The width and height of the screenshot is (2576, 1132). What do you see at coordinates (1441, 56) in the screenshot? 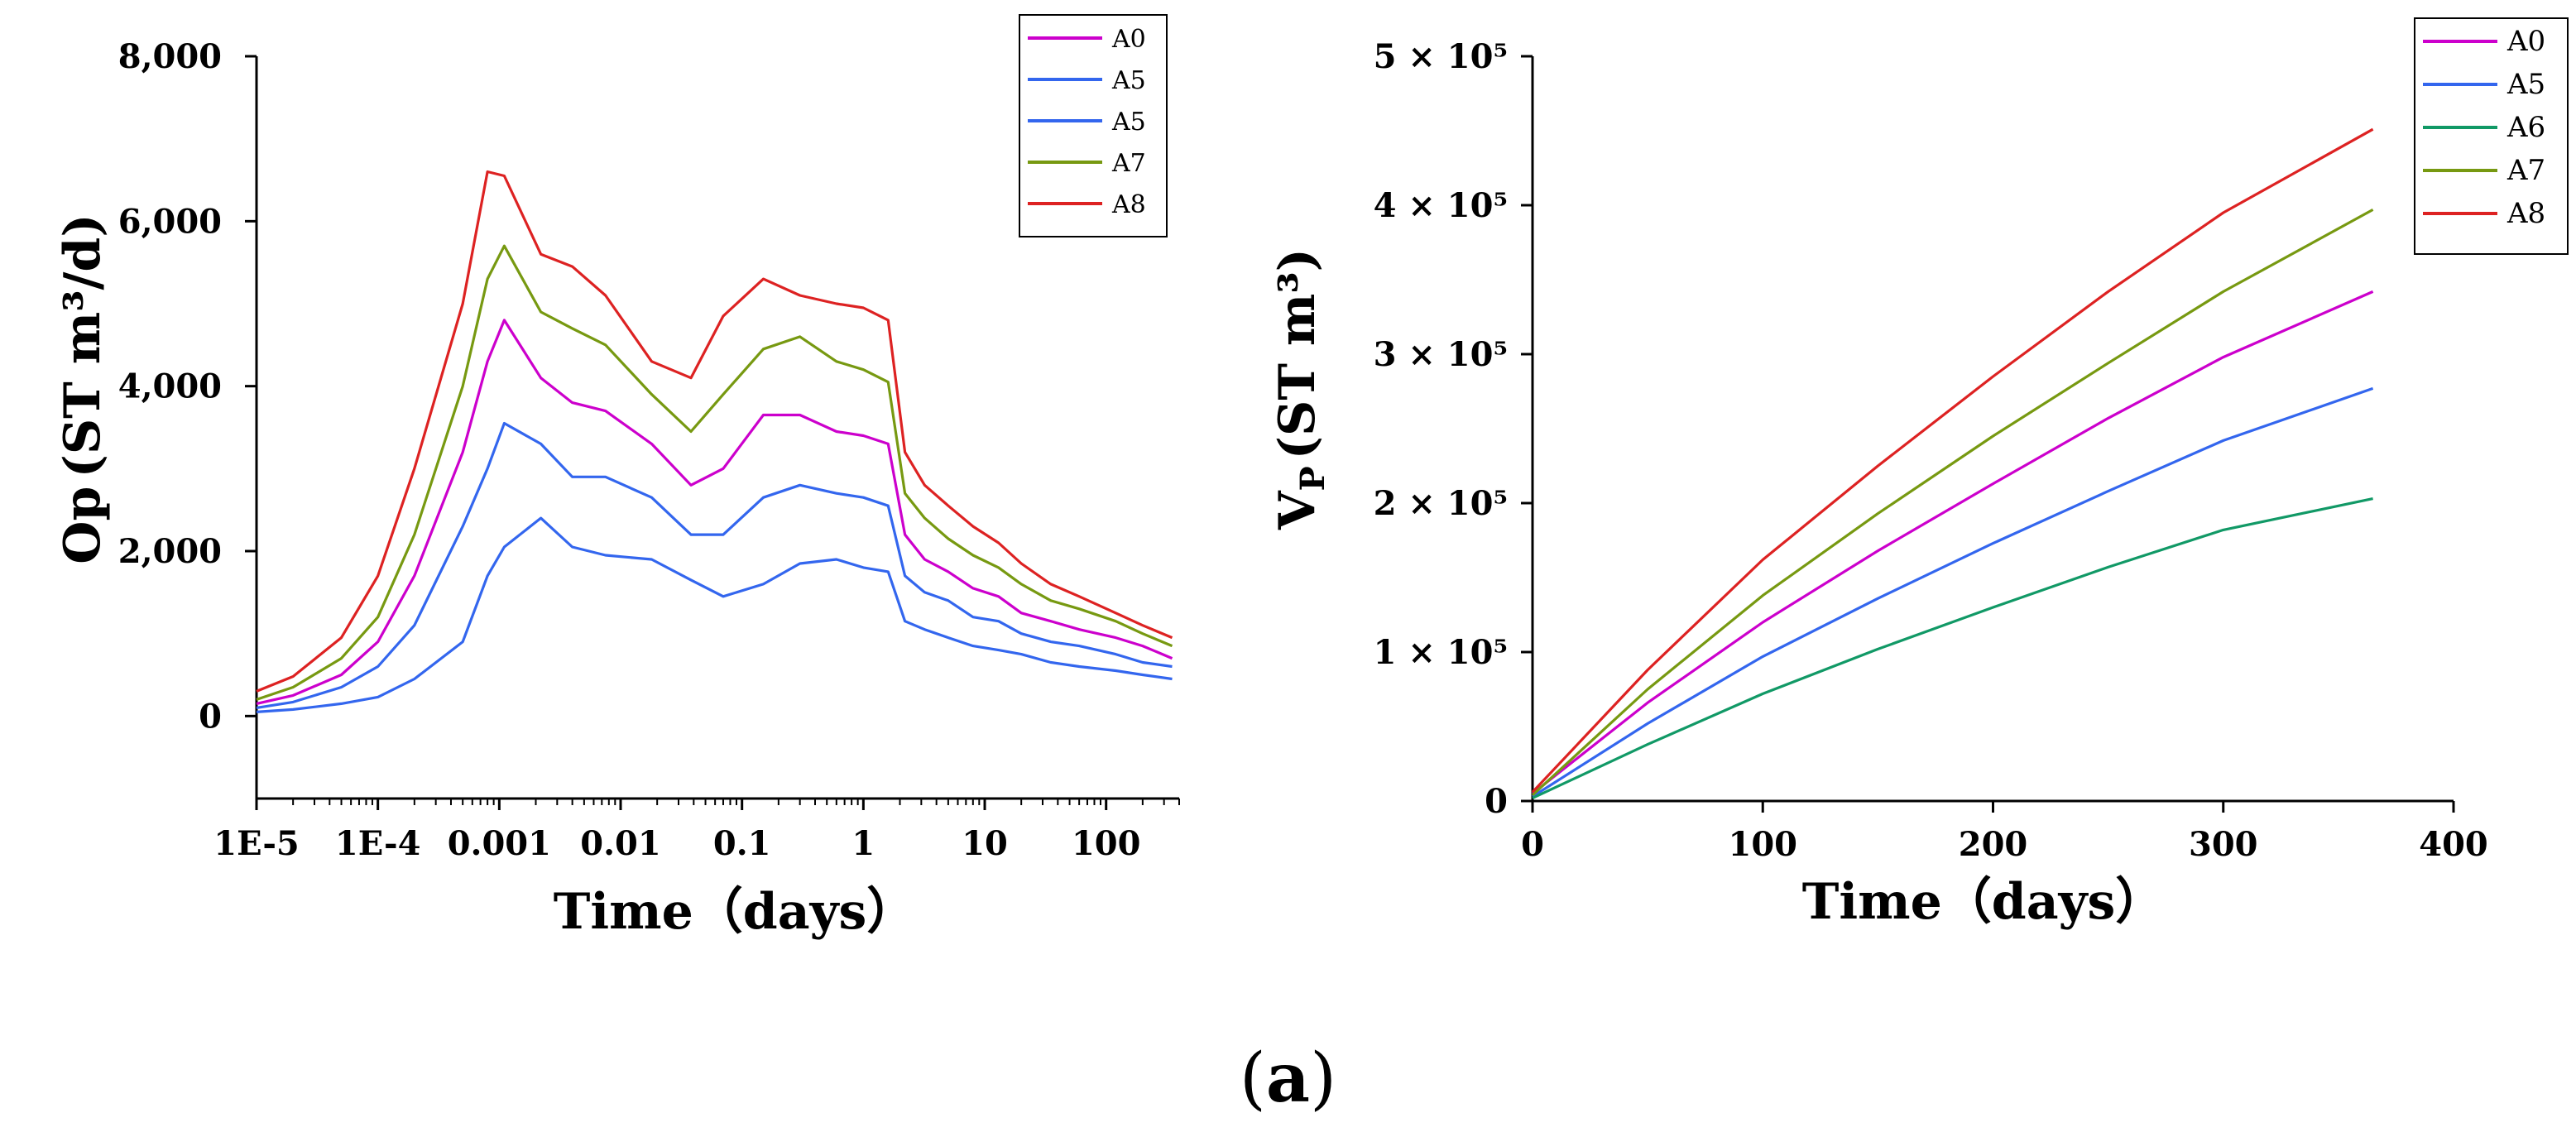
I see `y-tick-label: 5 × 10⁵` at bounding box center [1441, 56].